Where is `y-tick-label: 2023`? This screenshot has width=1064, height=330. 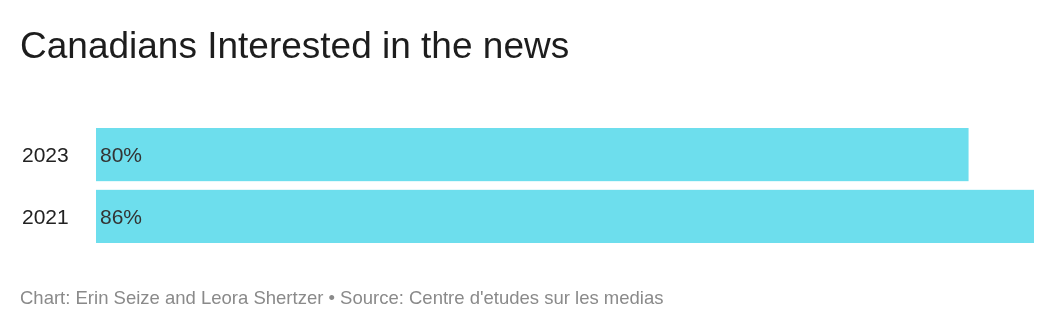 y-tick-label: 2023 is located at coordinates (45, 154).